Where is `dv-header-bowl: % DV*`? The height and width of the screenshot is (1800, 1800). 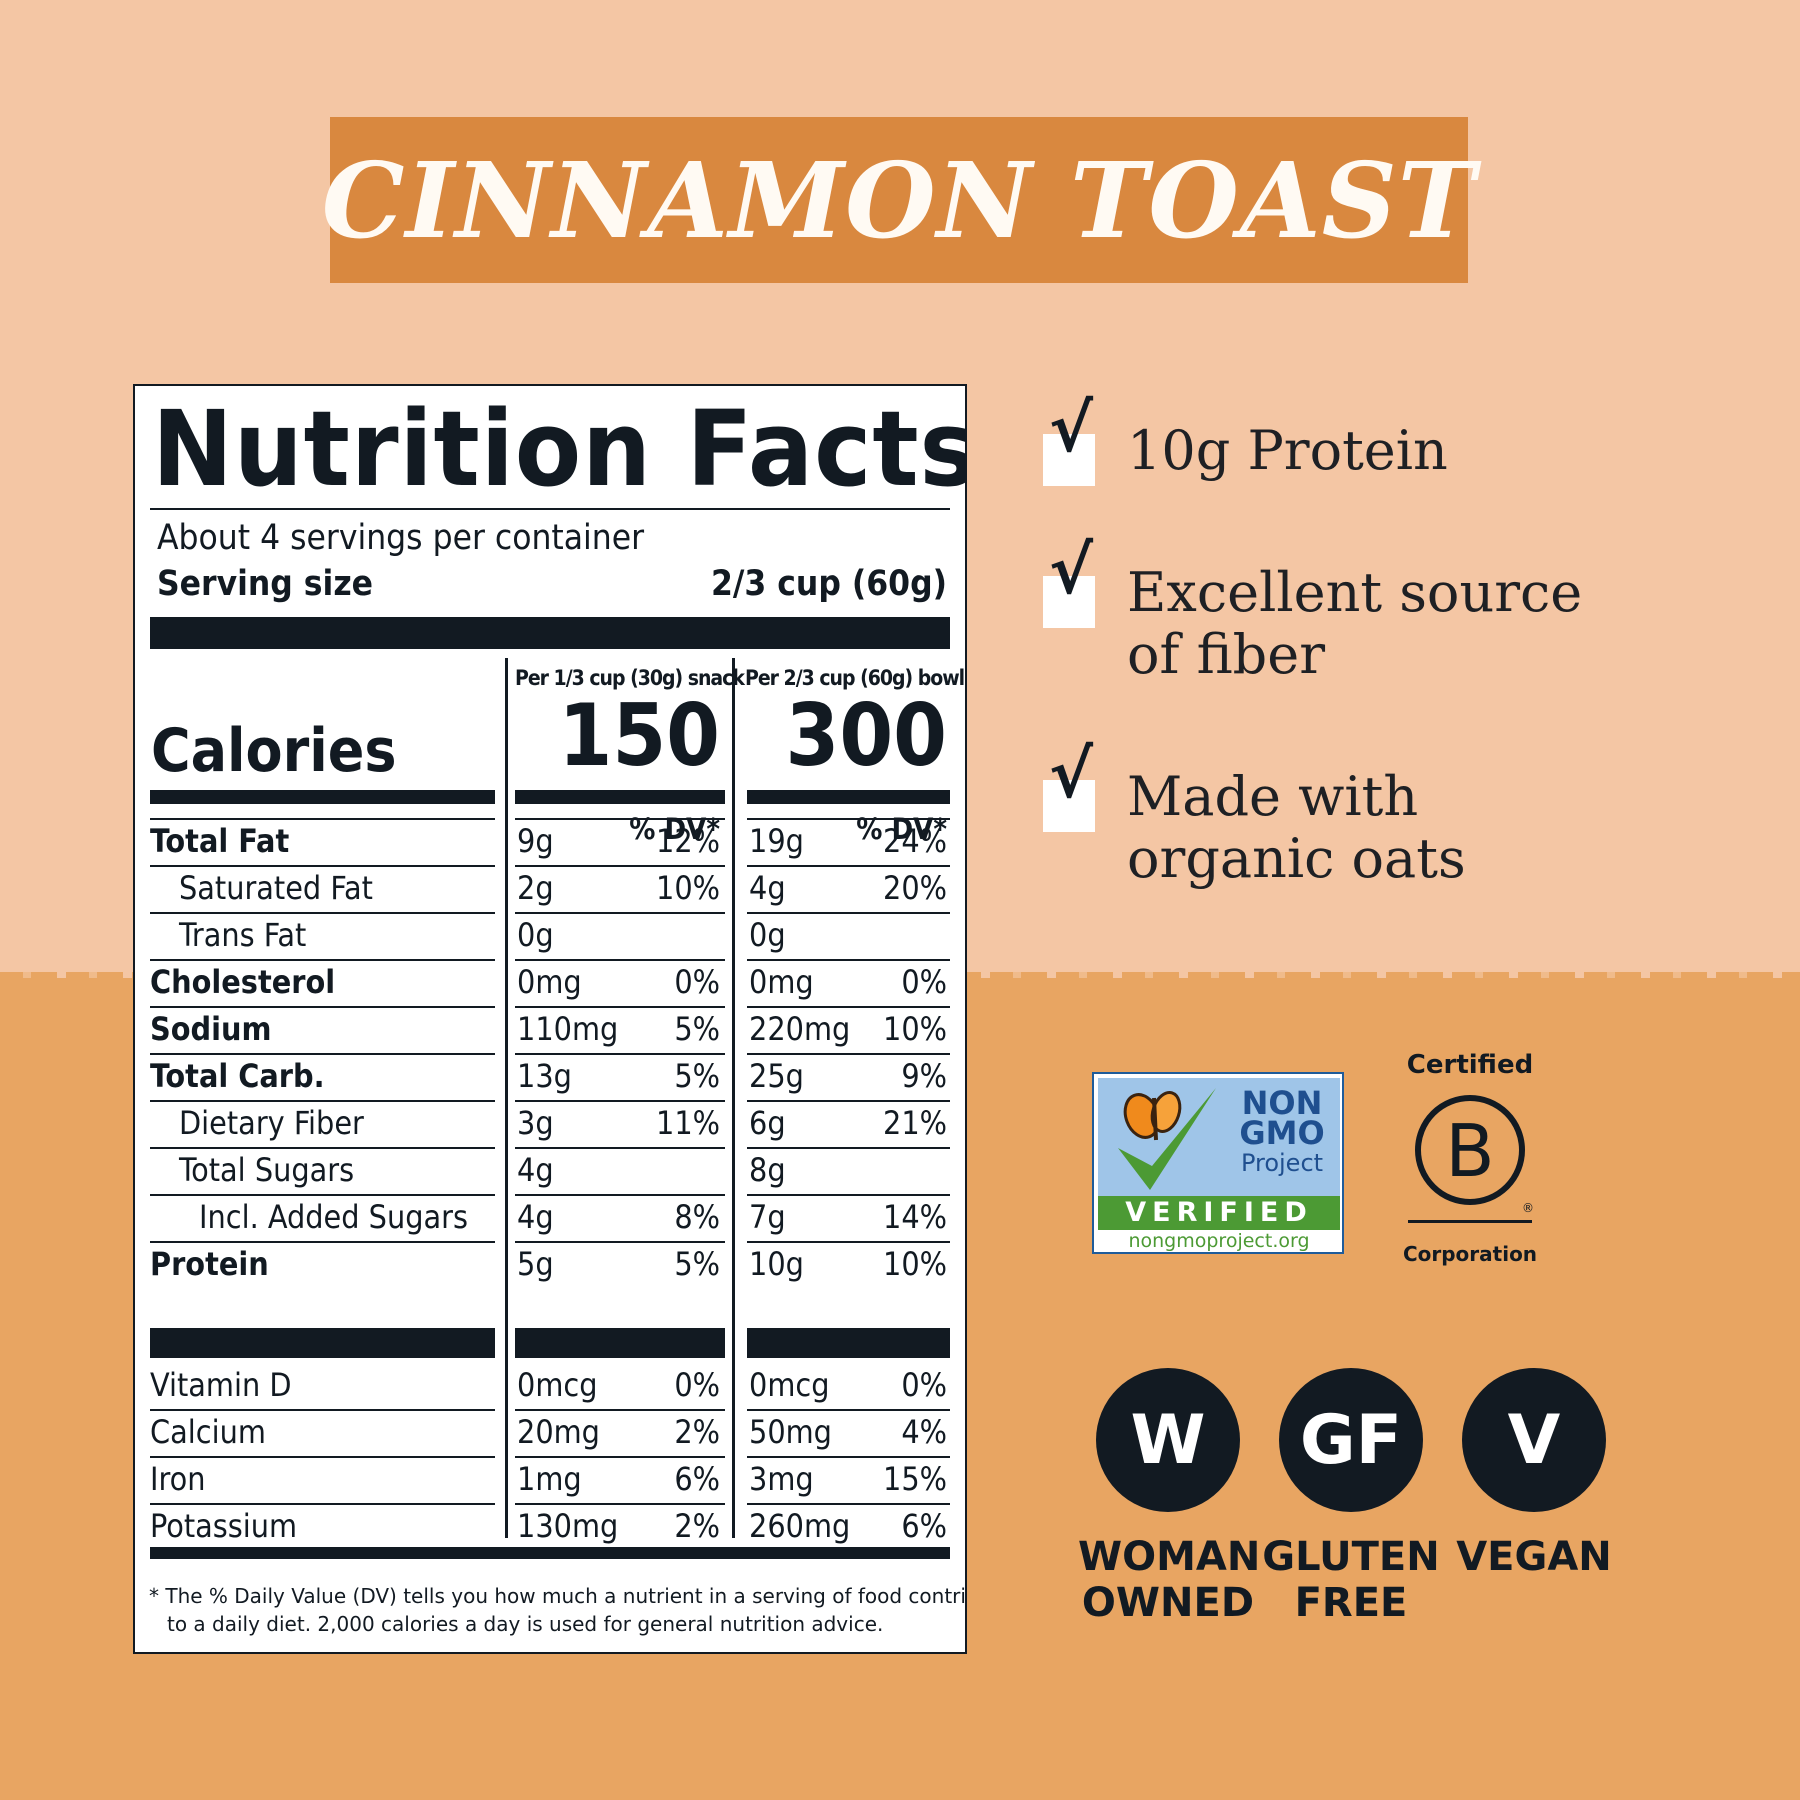 dv-header-bowl: % DV* is located at coordinates (901, 829).